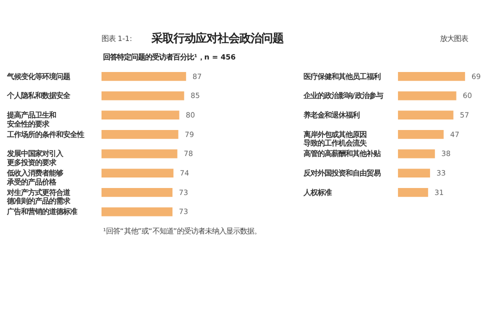 The width and height of the screenshot is (489, 326). I want to click on y-tick-label: 低收入消费者能够承受的产品价格, so click(34, 177).